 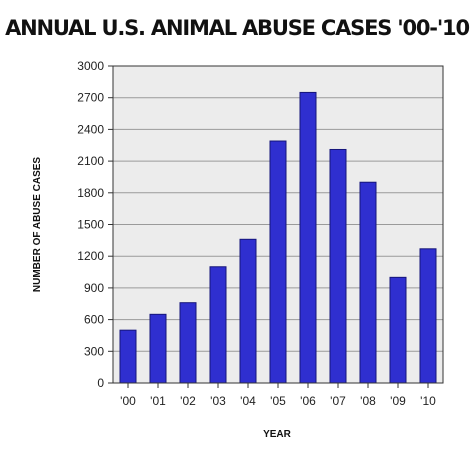 I want to click on chart-title: ANNUAL U.S. ANIMAL ABUSE CASES '00-'10, so click(x=237, y=28).